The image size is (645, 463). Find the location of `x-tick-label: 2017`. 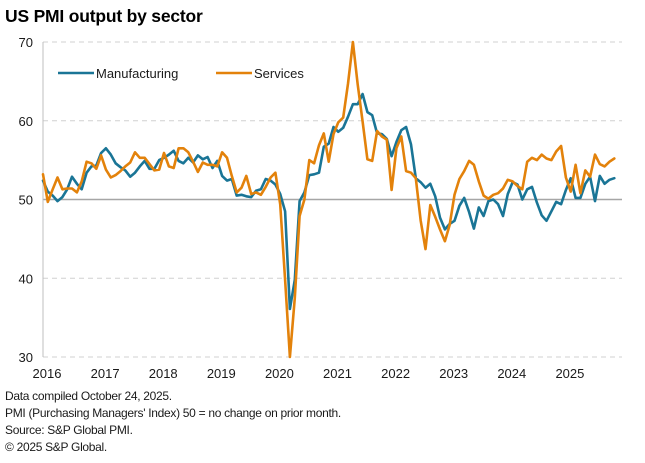

x-tick-label: 2017 is located at coordinates (105, 373).